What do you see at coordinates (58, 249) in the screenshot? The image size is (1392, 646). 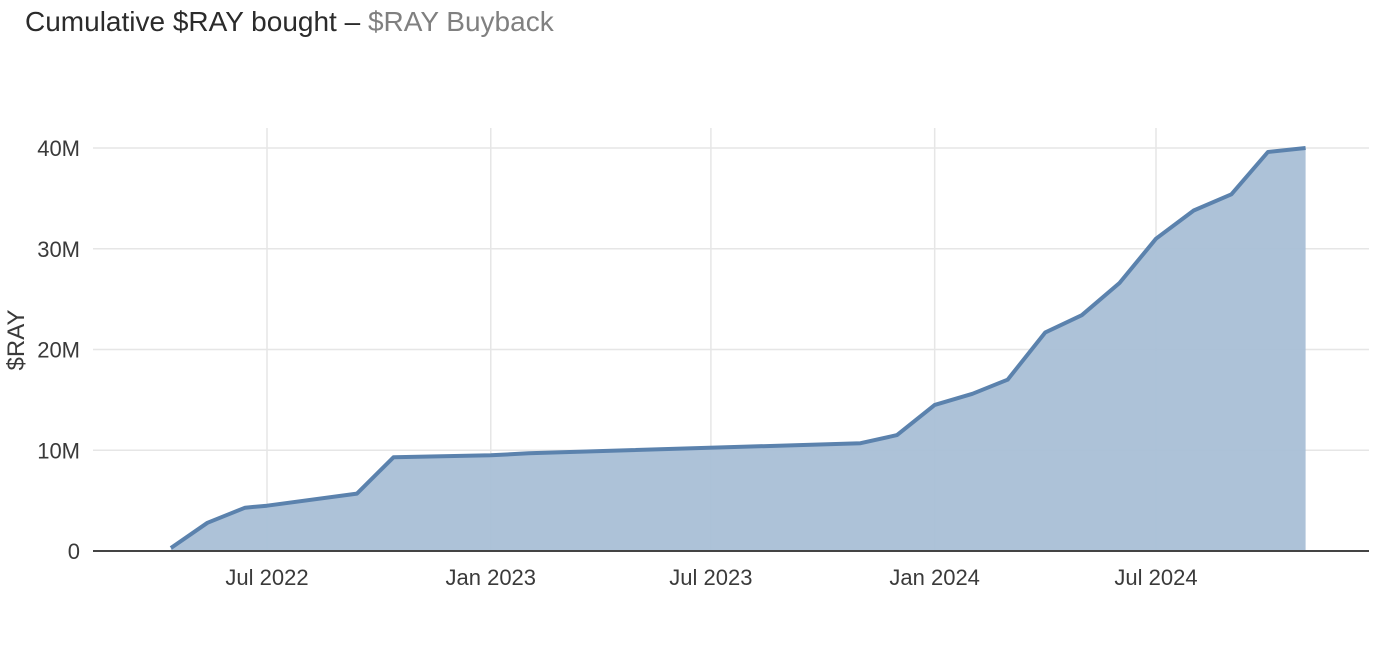 I see `y-tick-label: 30M` at bounding box center [58, 249].